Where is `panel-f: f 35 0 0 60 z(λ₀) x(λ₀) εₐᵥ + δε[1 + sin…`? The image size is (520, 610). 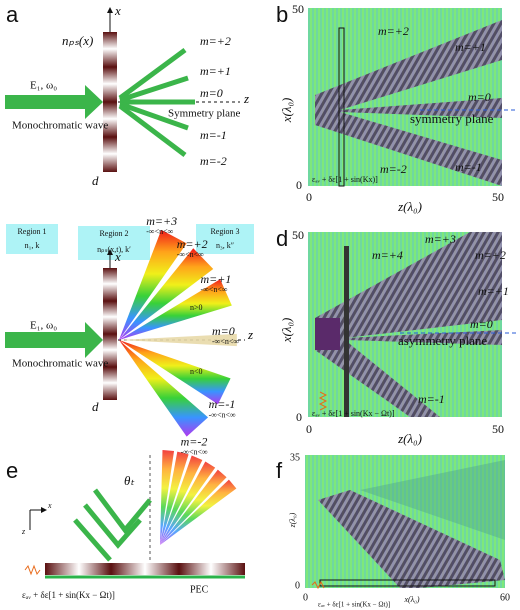
panel-f: f 35 0 0 60 z(λ₀) x(λ₀) εₐᵥ + δε[1 + sin… is located at coordinates (393, 530).